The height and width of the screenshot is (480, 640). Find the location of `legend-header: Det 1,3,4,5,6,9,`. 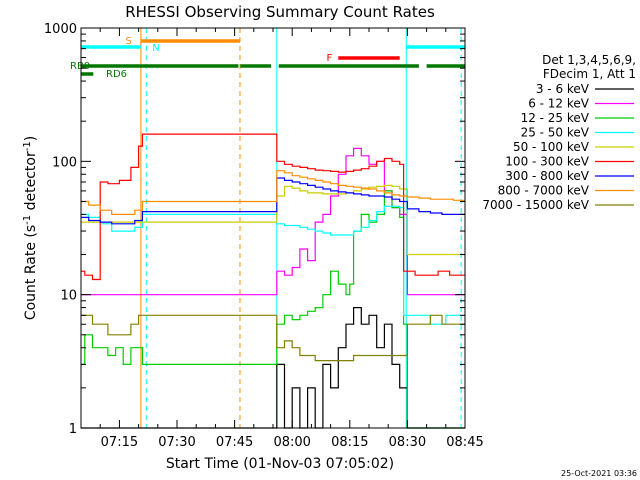

legend-header: Det 1,3,4,5,6,9, is located at coordinates (589, 60).